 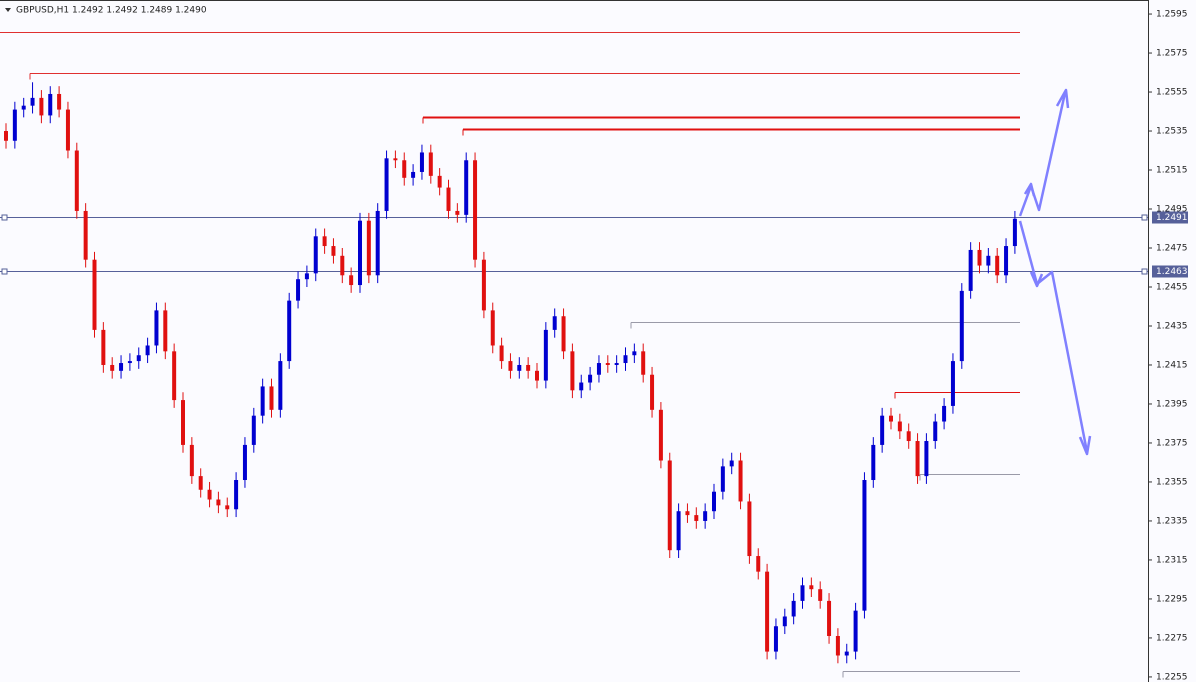 What do you see at coordinates (8, 10) in the screenshot?
I see `header-arrow` at bounding box center [8, 10].